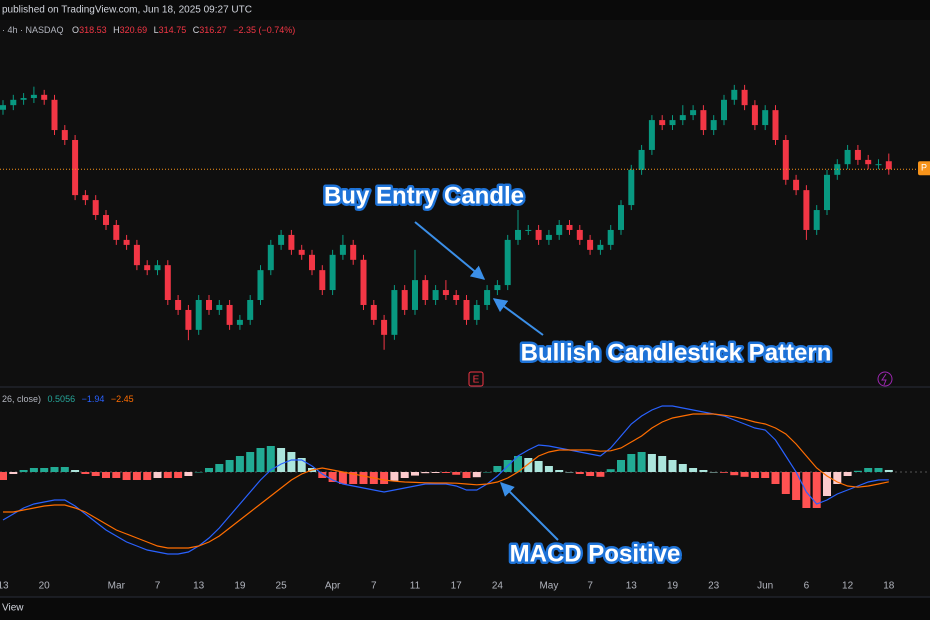  I want to click on x-tick-label: Jun, so click(765, 586).